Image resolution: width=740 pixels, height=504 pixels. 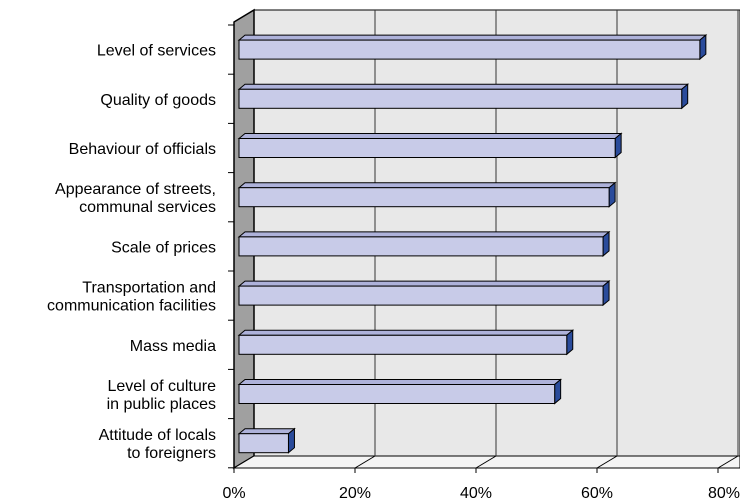 I want to click on x-tick-label: 20%, so click(x=355, y=493).